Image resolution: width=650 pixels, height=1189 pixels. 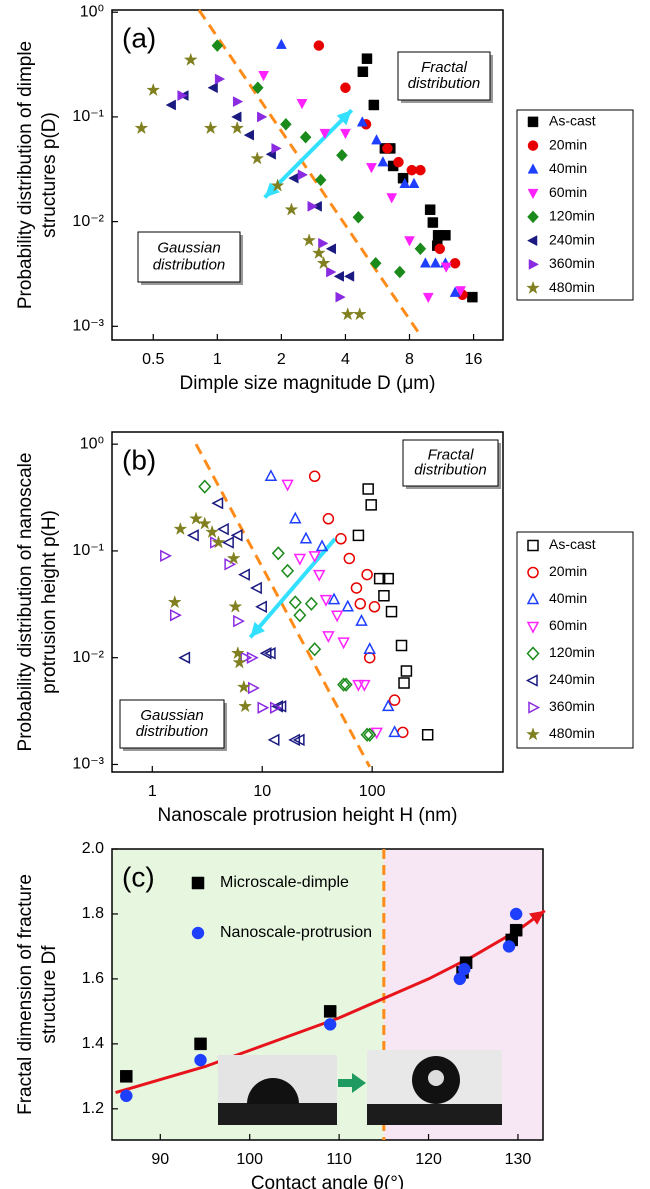 What do you see at coordinates (284, 882) in the screenshot?
I see `legend-label: Microscale-dimple` at bounding box center [284, 882].